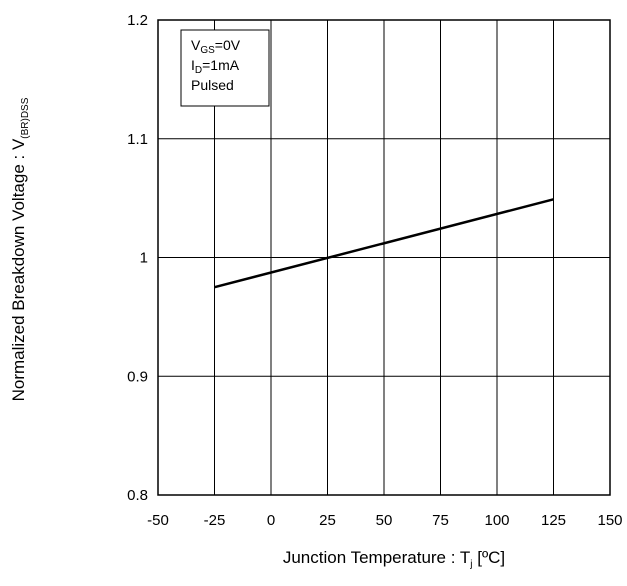 The image size is (627, 586). What do you see at coordinates (18, 269) in the screenshot?
I see `y-axis-title-main: Normalized Breakdown Voltage : V` at bounding box center [18, 269].